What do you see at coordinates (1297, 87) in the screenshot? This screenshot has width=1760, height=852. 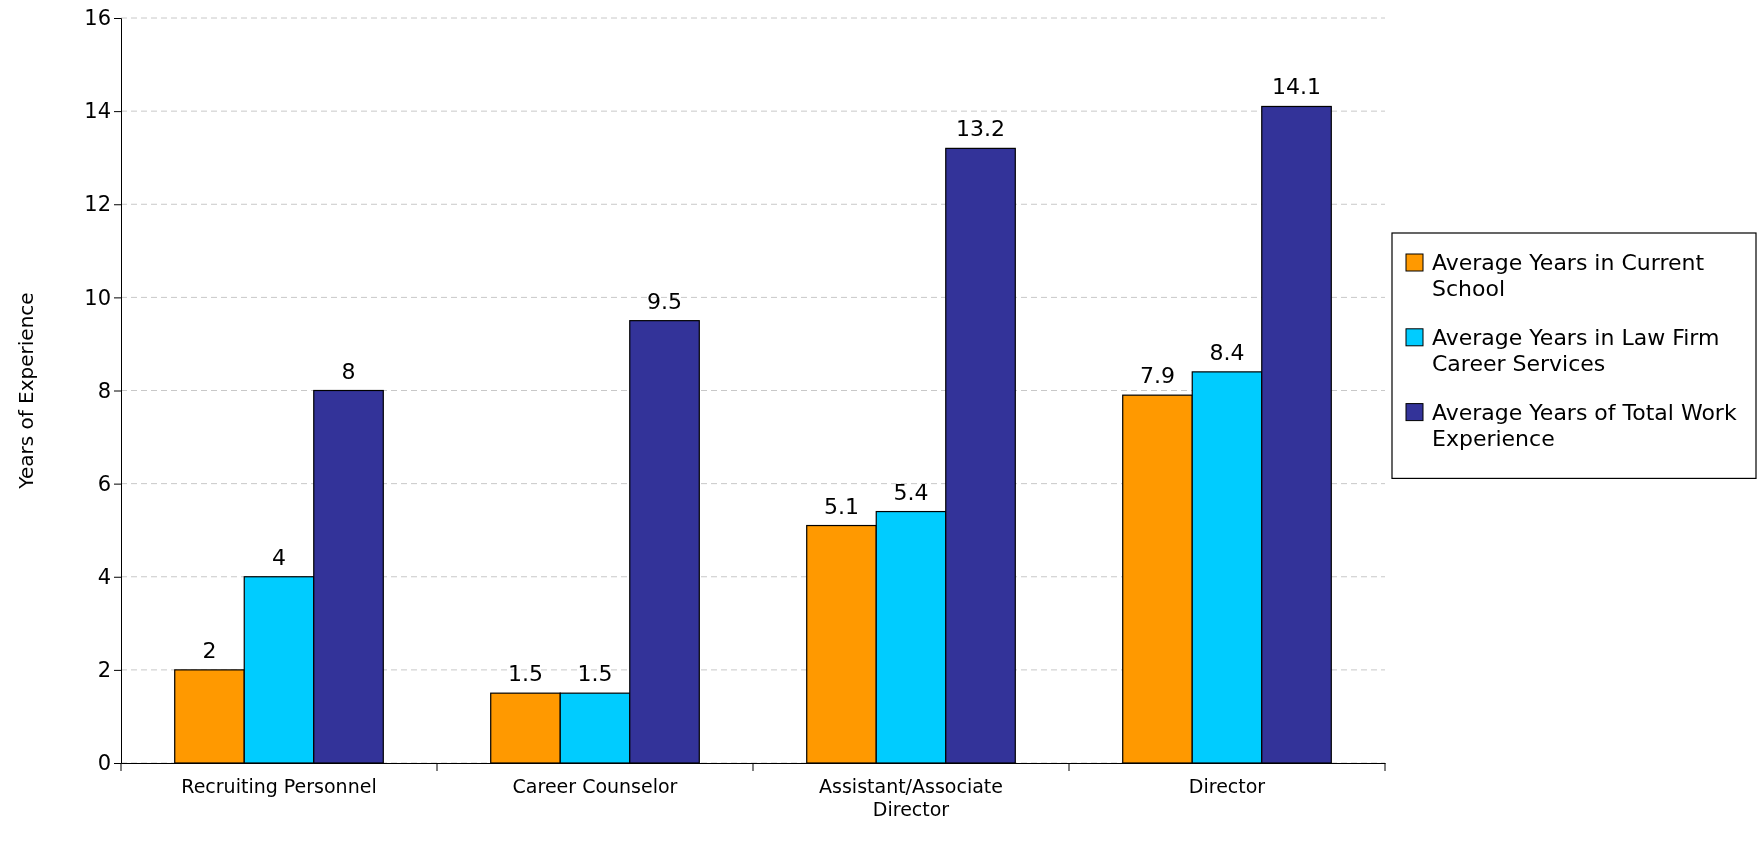 I see `data-label: 14.1` at bounding box center [1297, 87].